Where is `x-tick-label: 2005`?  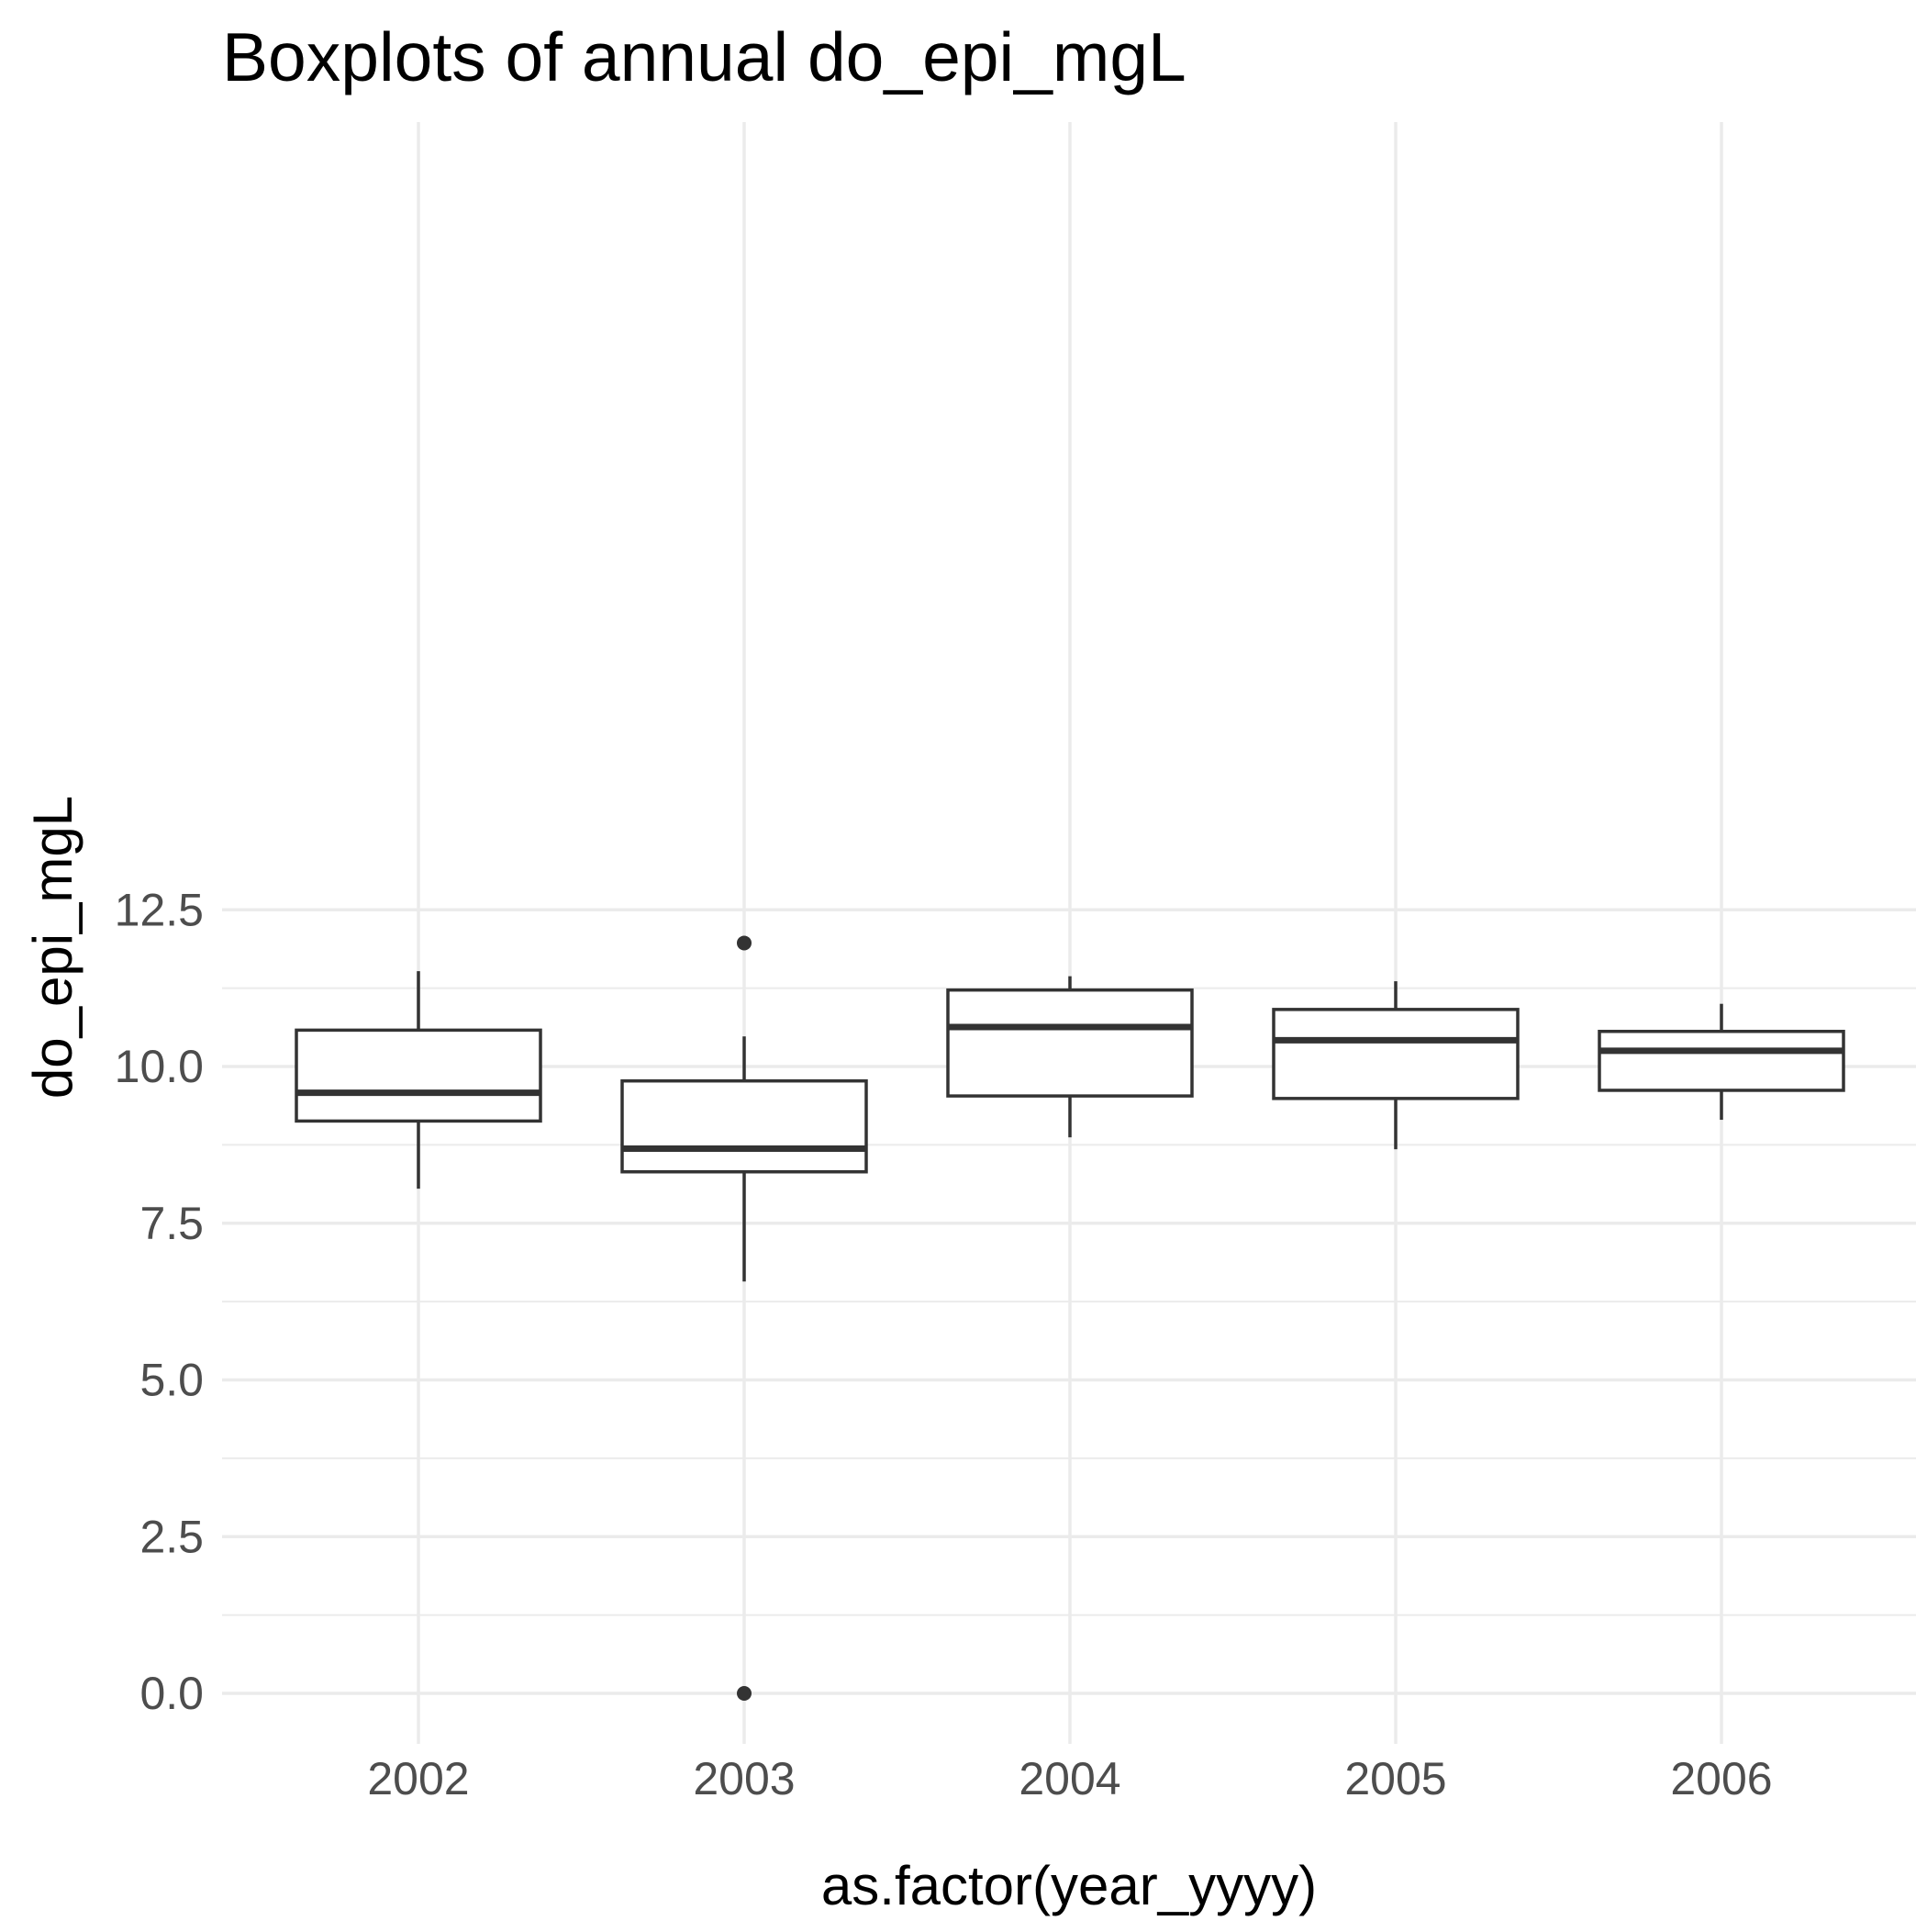
x-tick-label: 2005 is located at coordinates (1395, 1778).